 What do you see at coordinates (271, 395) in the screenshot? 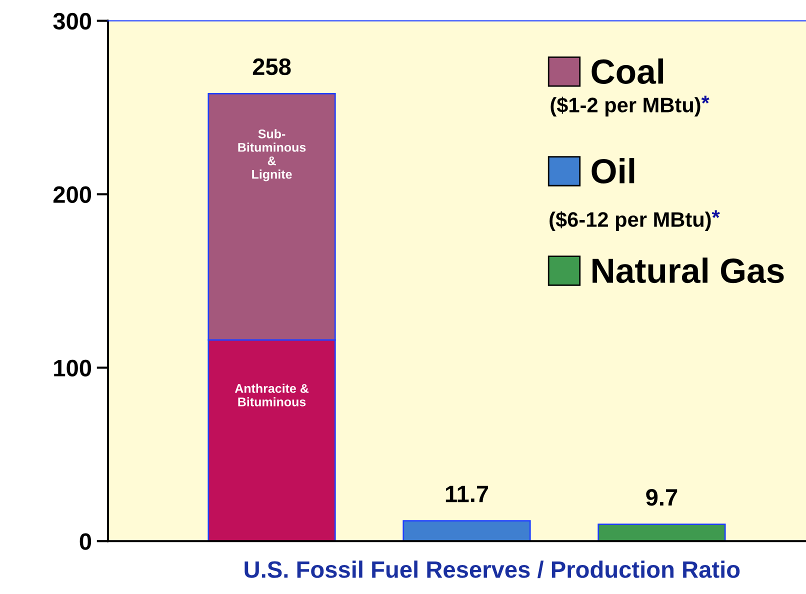
I see `series-label: Anthracite & Bituminous` at bounding box center [271, 395].